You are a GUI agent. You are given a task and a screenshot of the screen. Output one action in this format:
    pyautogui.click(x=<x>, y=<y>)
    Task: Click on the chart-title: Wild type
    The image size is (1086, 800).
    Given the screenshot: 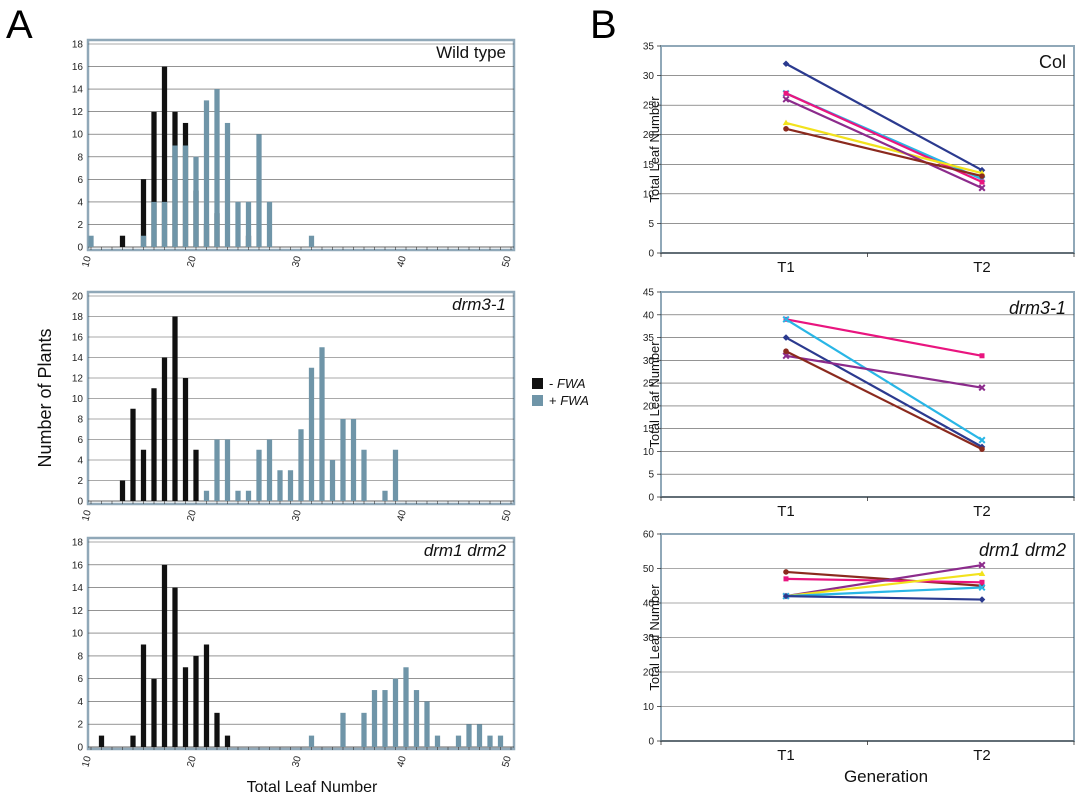 What is the action you would take?
    pyautogui.click(x=471, y=52)
    